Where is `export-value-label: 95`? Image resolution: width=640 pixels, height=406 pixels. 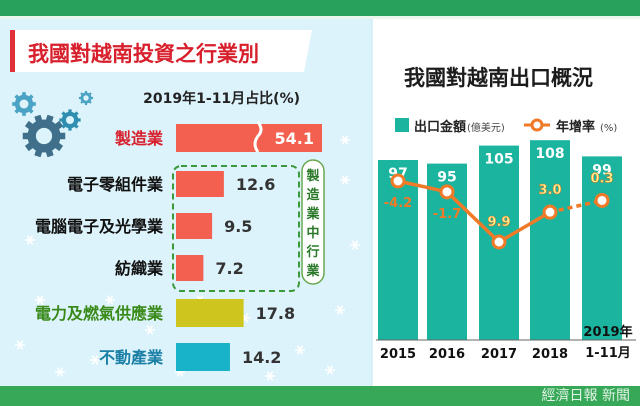 export-value-label: 95 is located at coordinates (446, 178).